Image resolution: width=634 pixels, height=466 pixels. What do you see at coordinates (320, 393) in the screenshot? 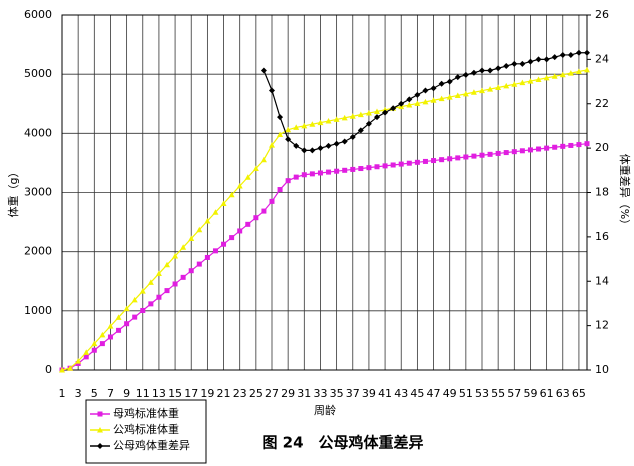
I see `x-tick-label: 33` at bounding box center [320, 393].